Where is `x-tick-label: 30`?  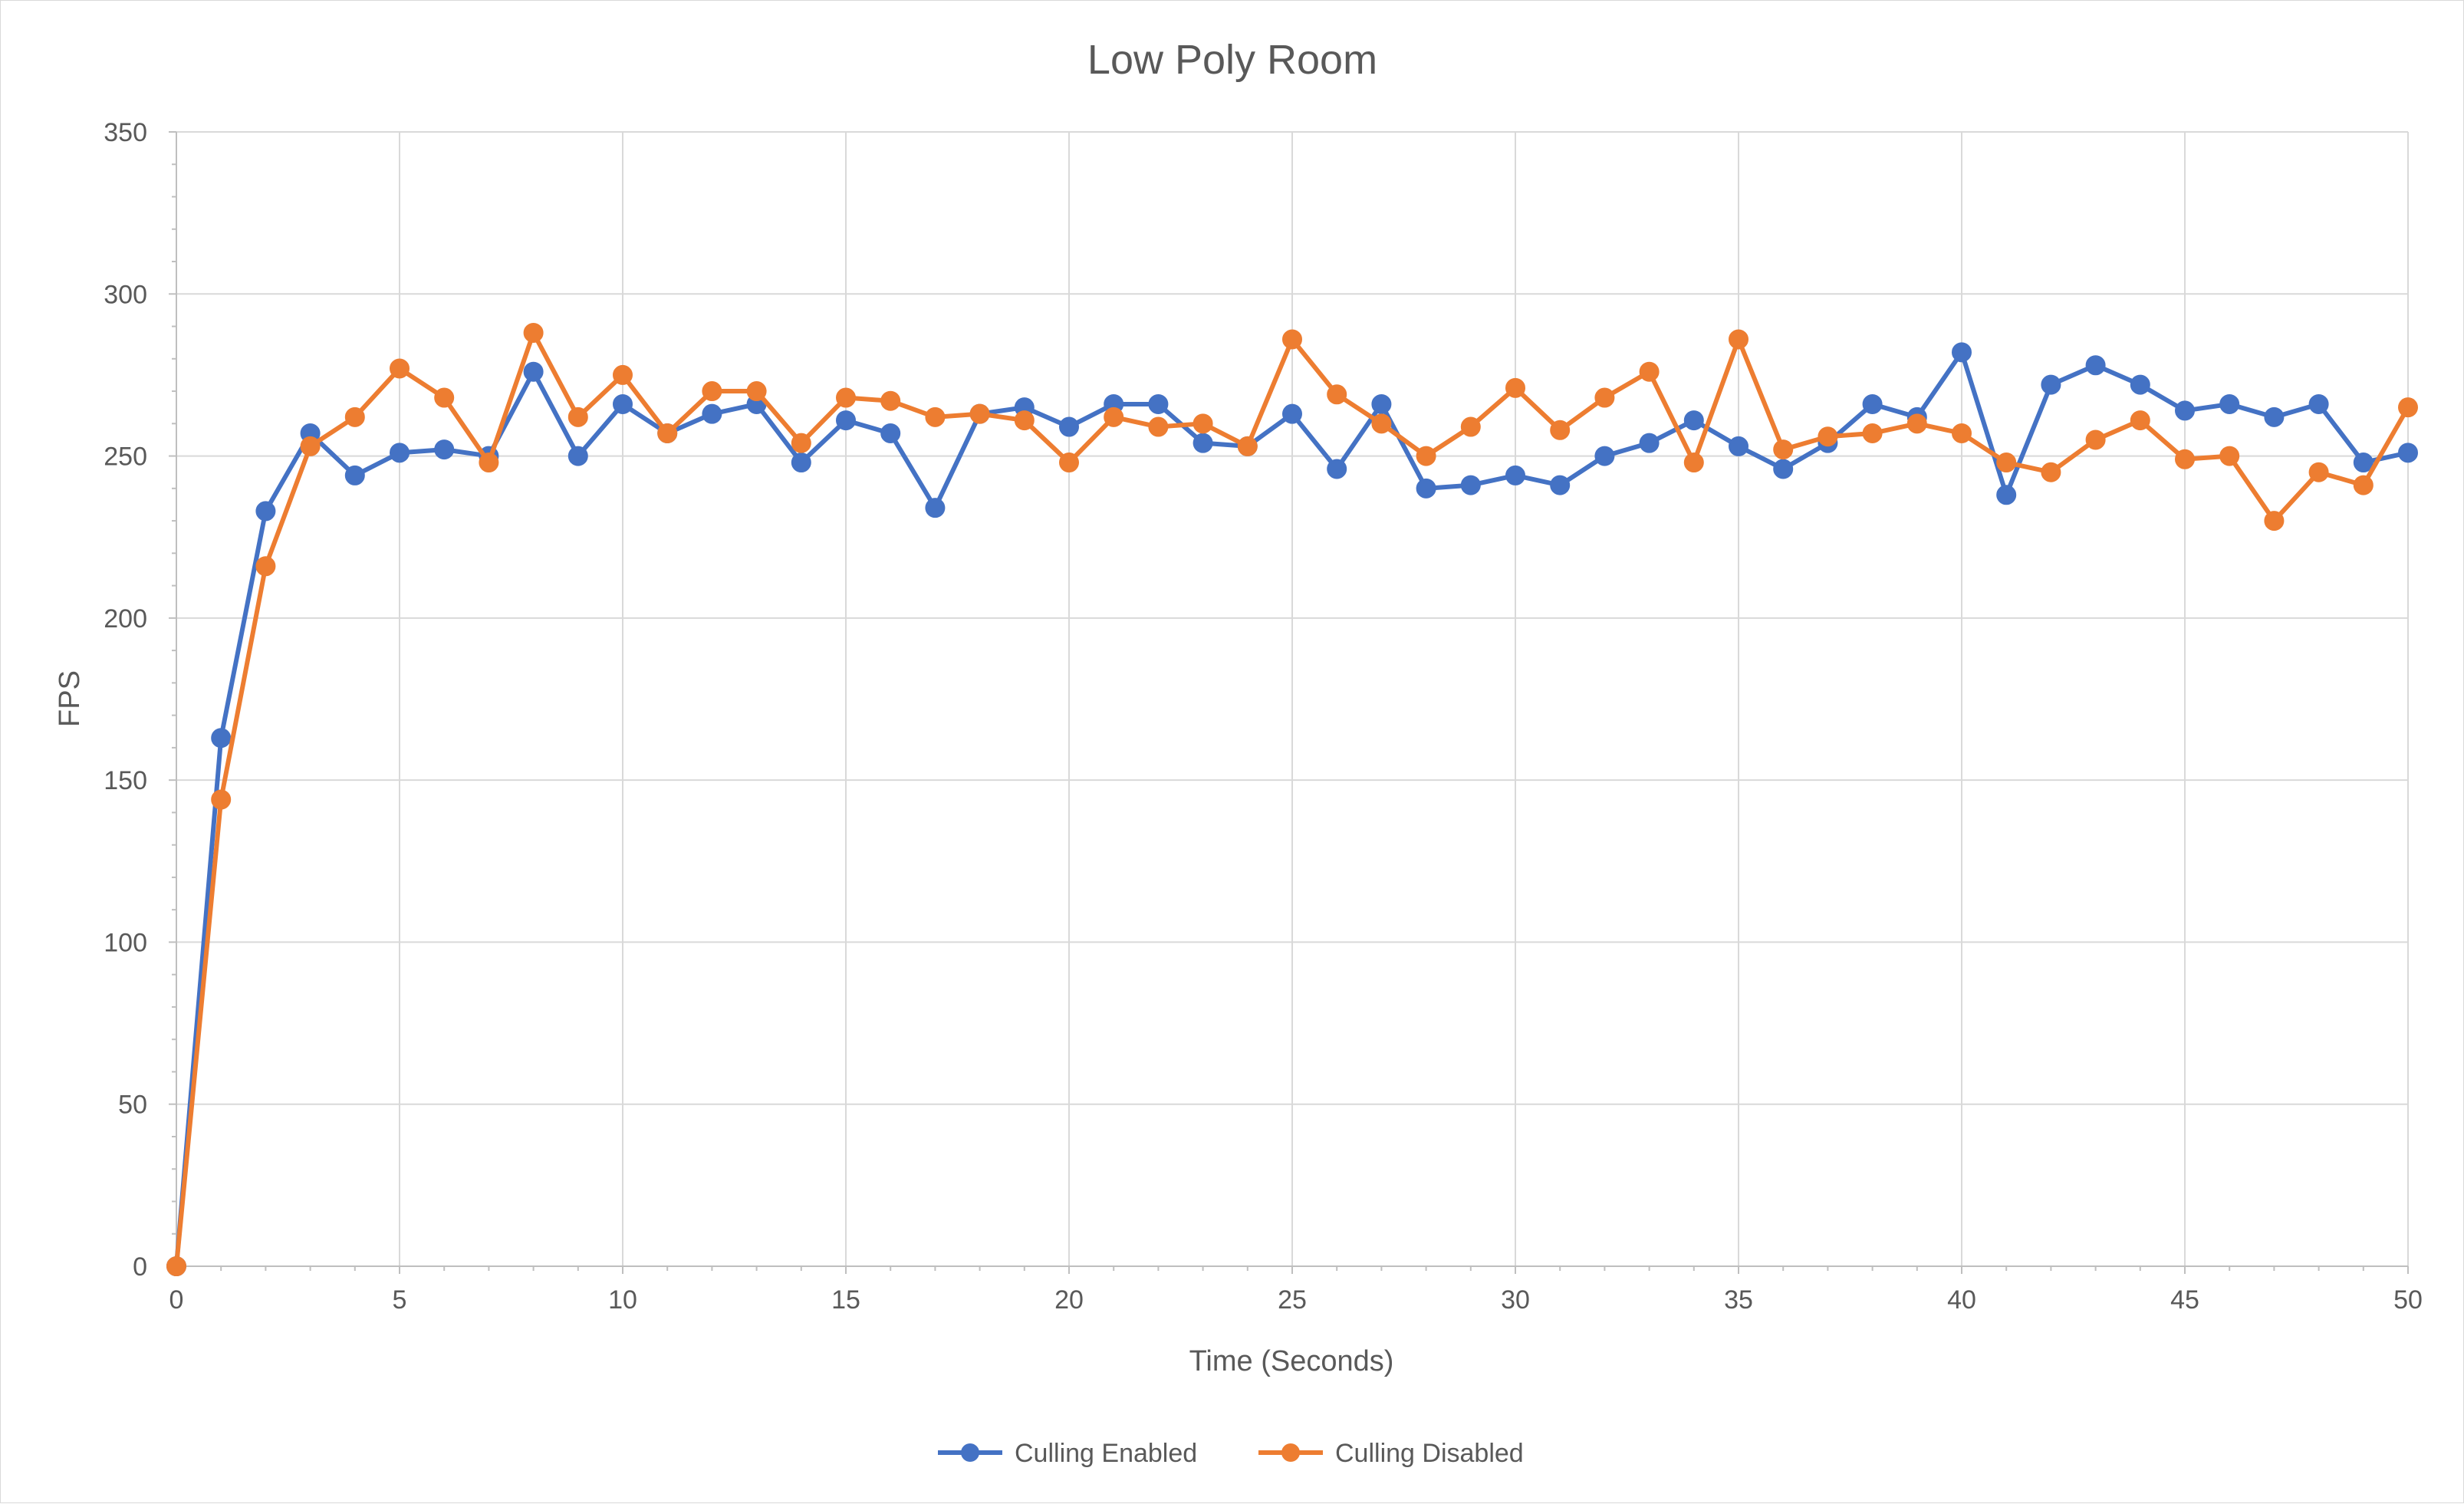 x-tick-label: 30 is located at coordinates (1515, 1300).